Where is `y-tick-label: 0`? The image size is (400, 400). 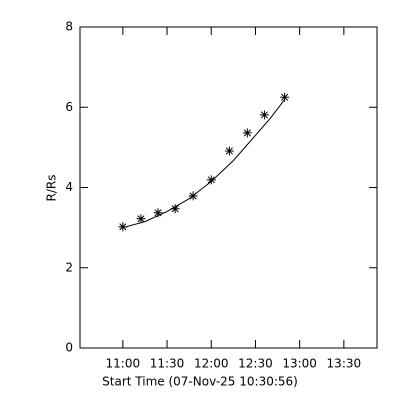
y-tick-label: 0 is located at coordinates (69, 348).